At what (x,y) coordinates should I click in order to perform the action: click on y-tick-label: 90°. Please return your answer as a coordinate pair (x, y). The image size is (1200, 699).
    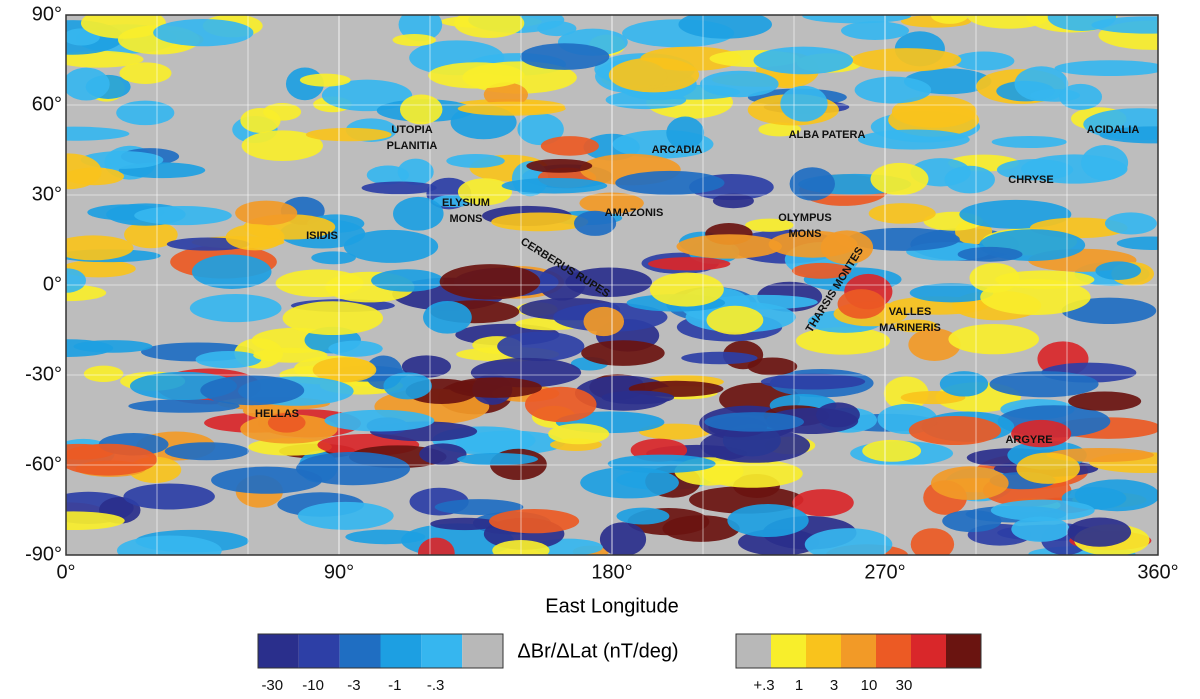
    Looking at the image, I should click on (47, 14).